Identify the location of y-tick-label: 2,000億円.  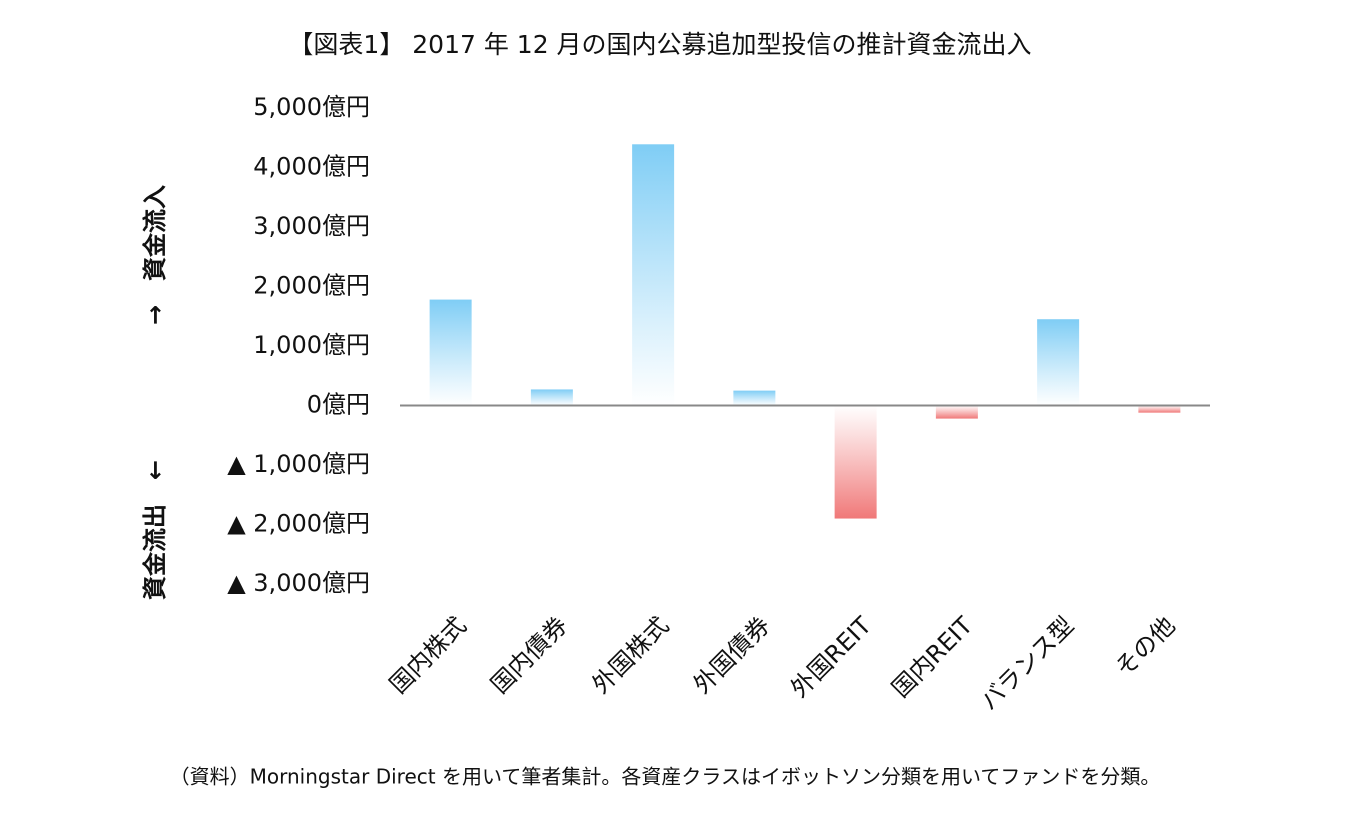
(311, 286).